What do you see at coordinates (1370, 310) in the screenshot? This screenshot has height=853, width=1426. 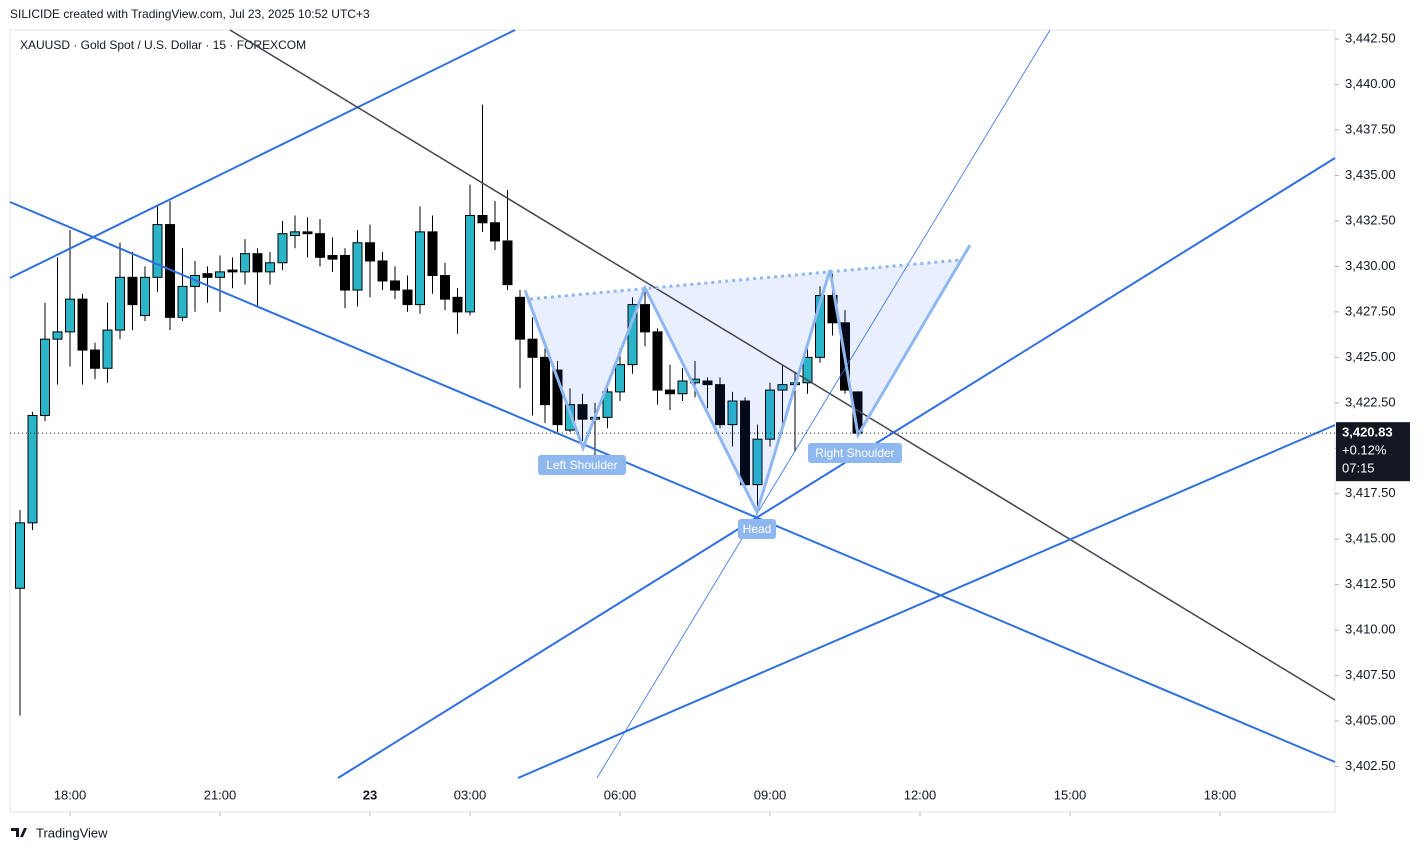 I see `y-tick-label: 3,427.50` at bounding box center [1370, 310].